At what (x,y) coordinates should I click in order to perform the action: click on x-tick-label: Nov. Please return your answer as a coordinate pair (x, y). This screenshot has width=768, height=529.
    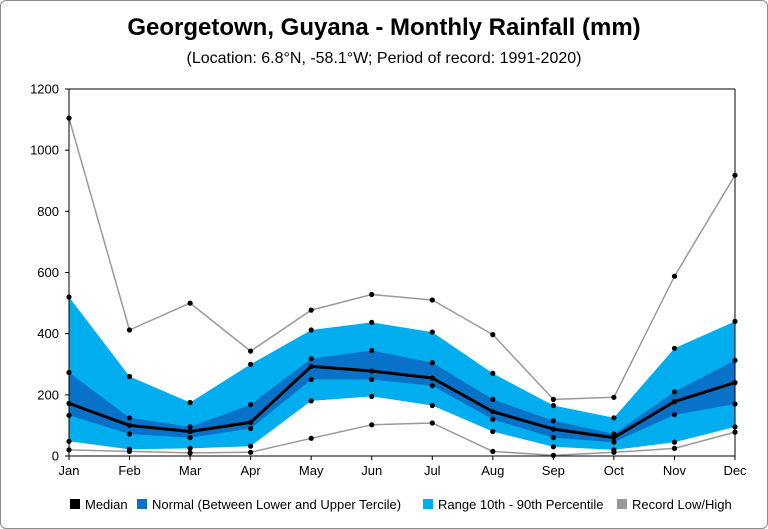
    Looking at the image, I should click on (675, 470).